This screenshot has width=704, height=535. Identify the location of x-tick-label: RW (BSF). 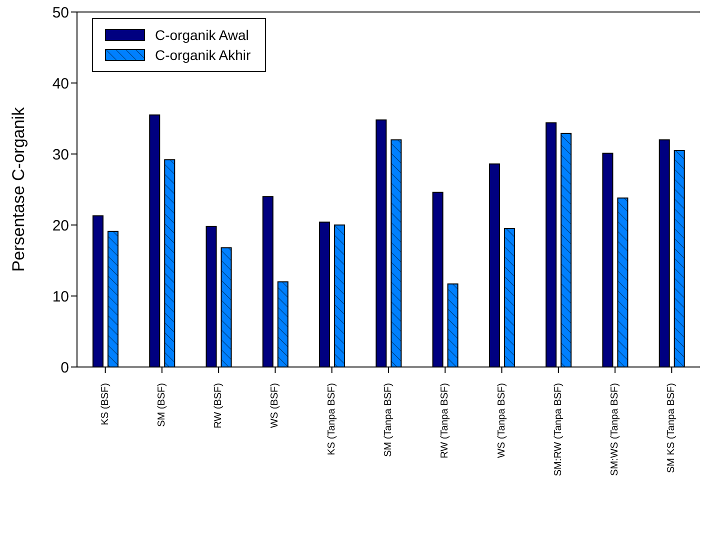
(218, 405).